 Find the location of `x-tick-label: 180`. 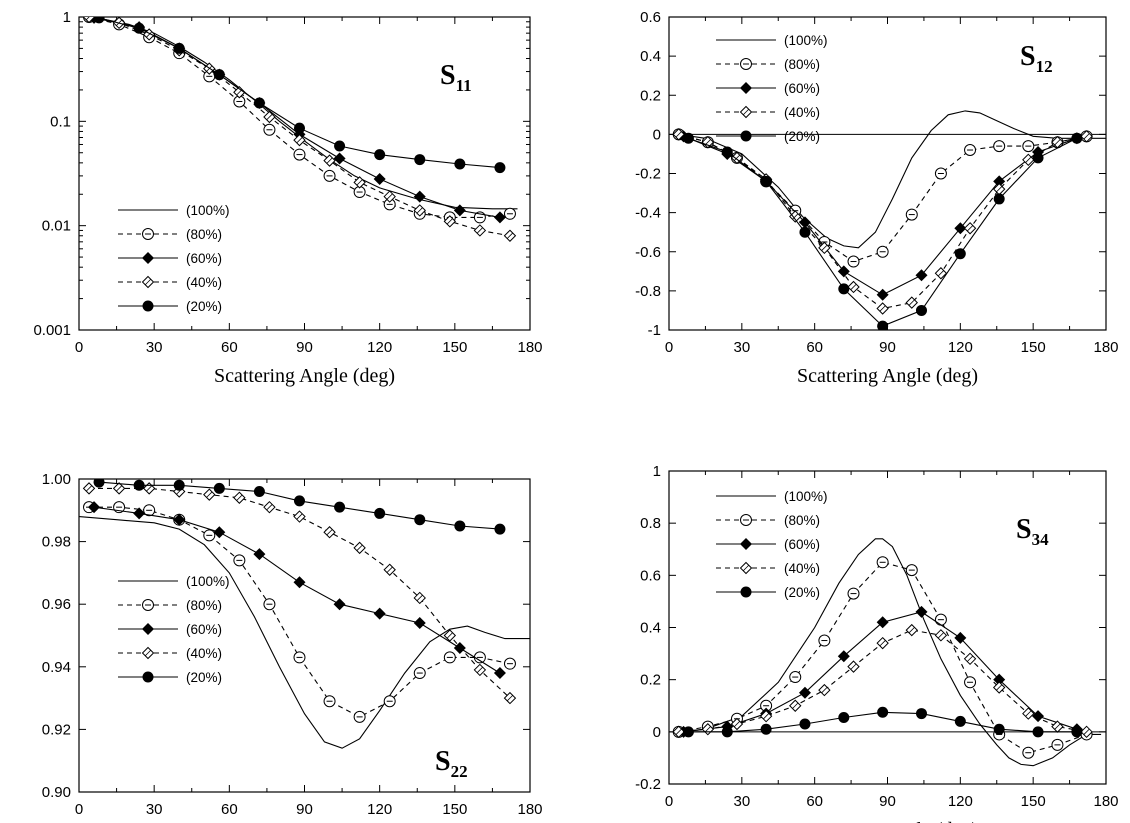

x-tick-label: 180 is located at coordinates (1105, 801).